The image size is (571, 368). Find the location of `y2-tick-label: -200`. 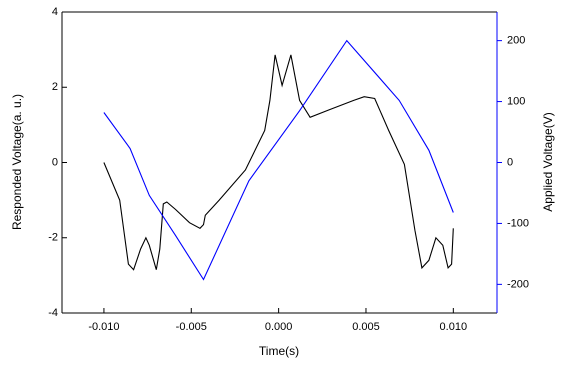

y2-tick-label: -200 is located at coordinates (518, 284).